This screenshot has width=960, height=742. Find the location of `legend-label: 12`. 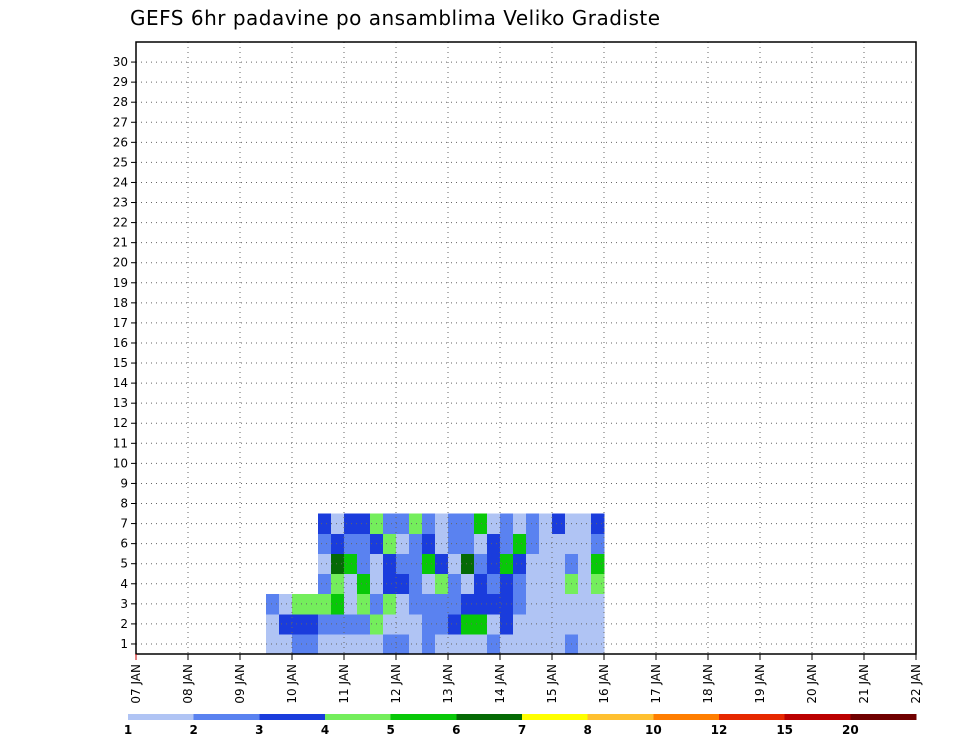

legend-label: 12 is located at coordinates (719, 730).